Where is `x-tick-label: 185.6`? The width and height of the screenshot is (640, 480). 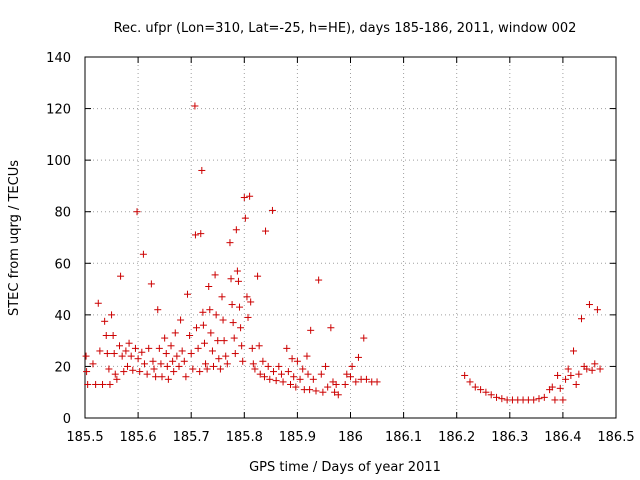 x-tick-label: 185.6 is located at coordinates (137, 437).